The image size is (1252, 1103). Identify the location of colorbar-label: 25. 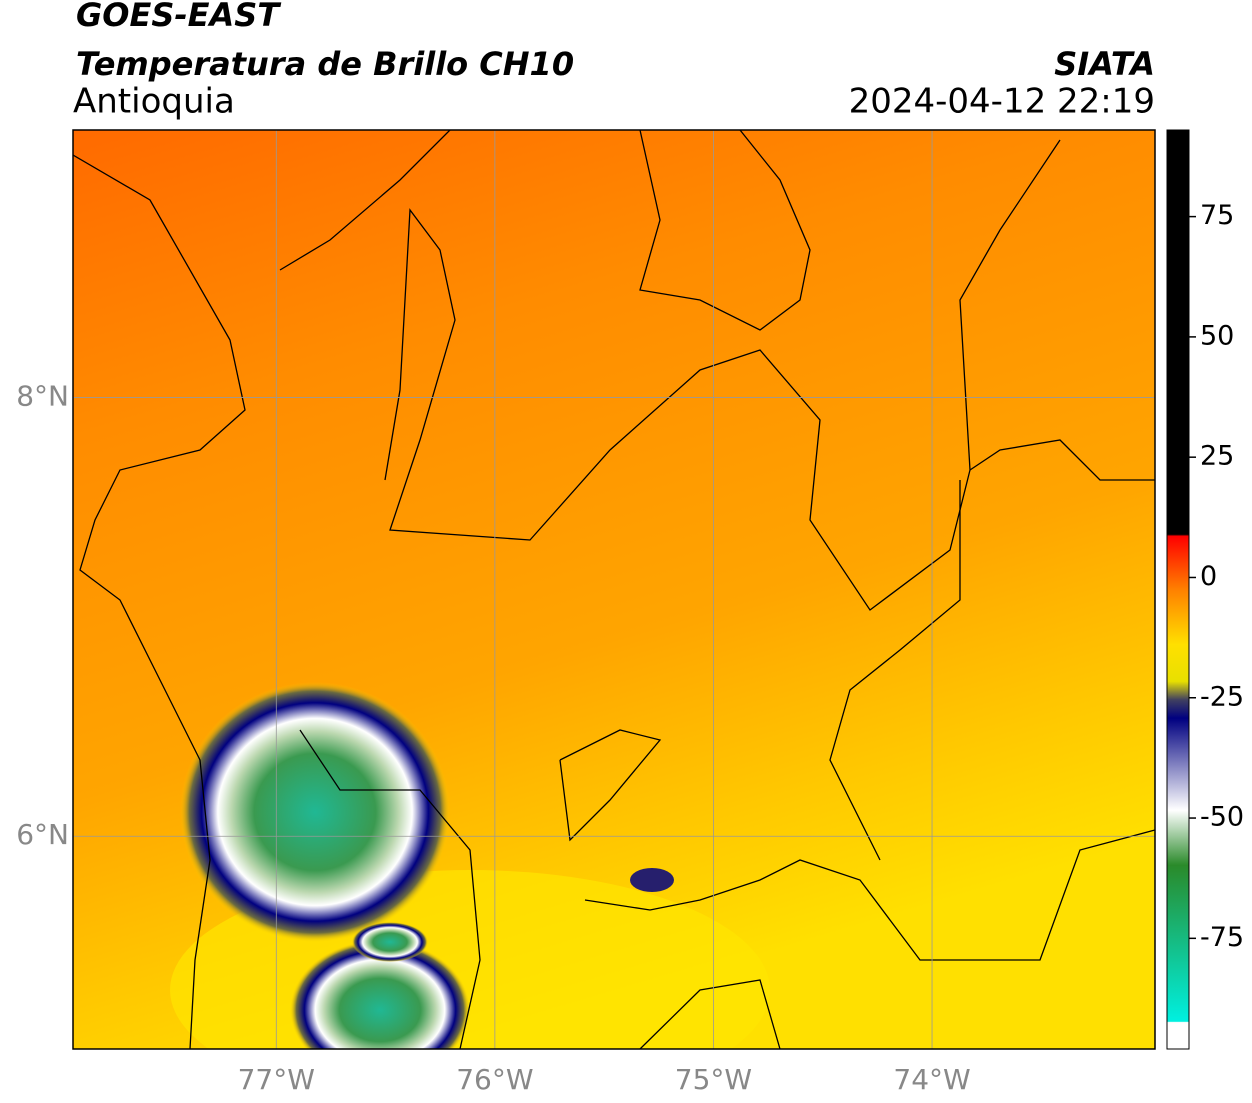
(1217, 456).